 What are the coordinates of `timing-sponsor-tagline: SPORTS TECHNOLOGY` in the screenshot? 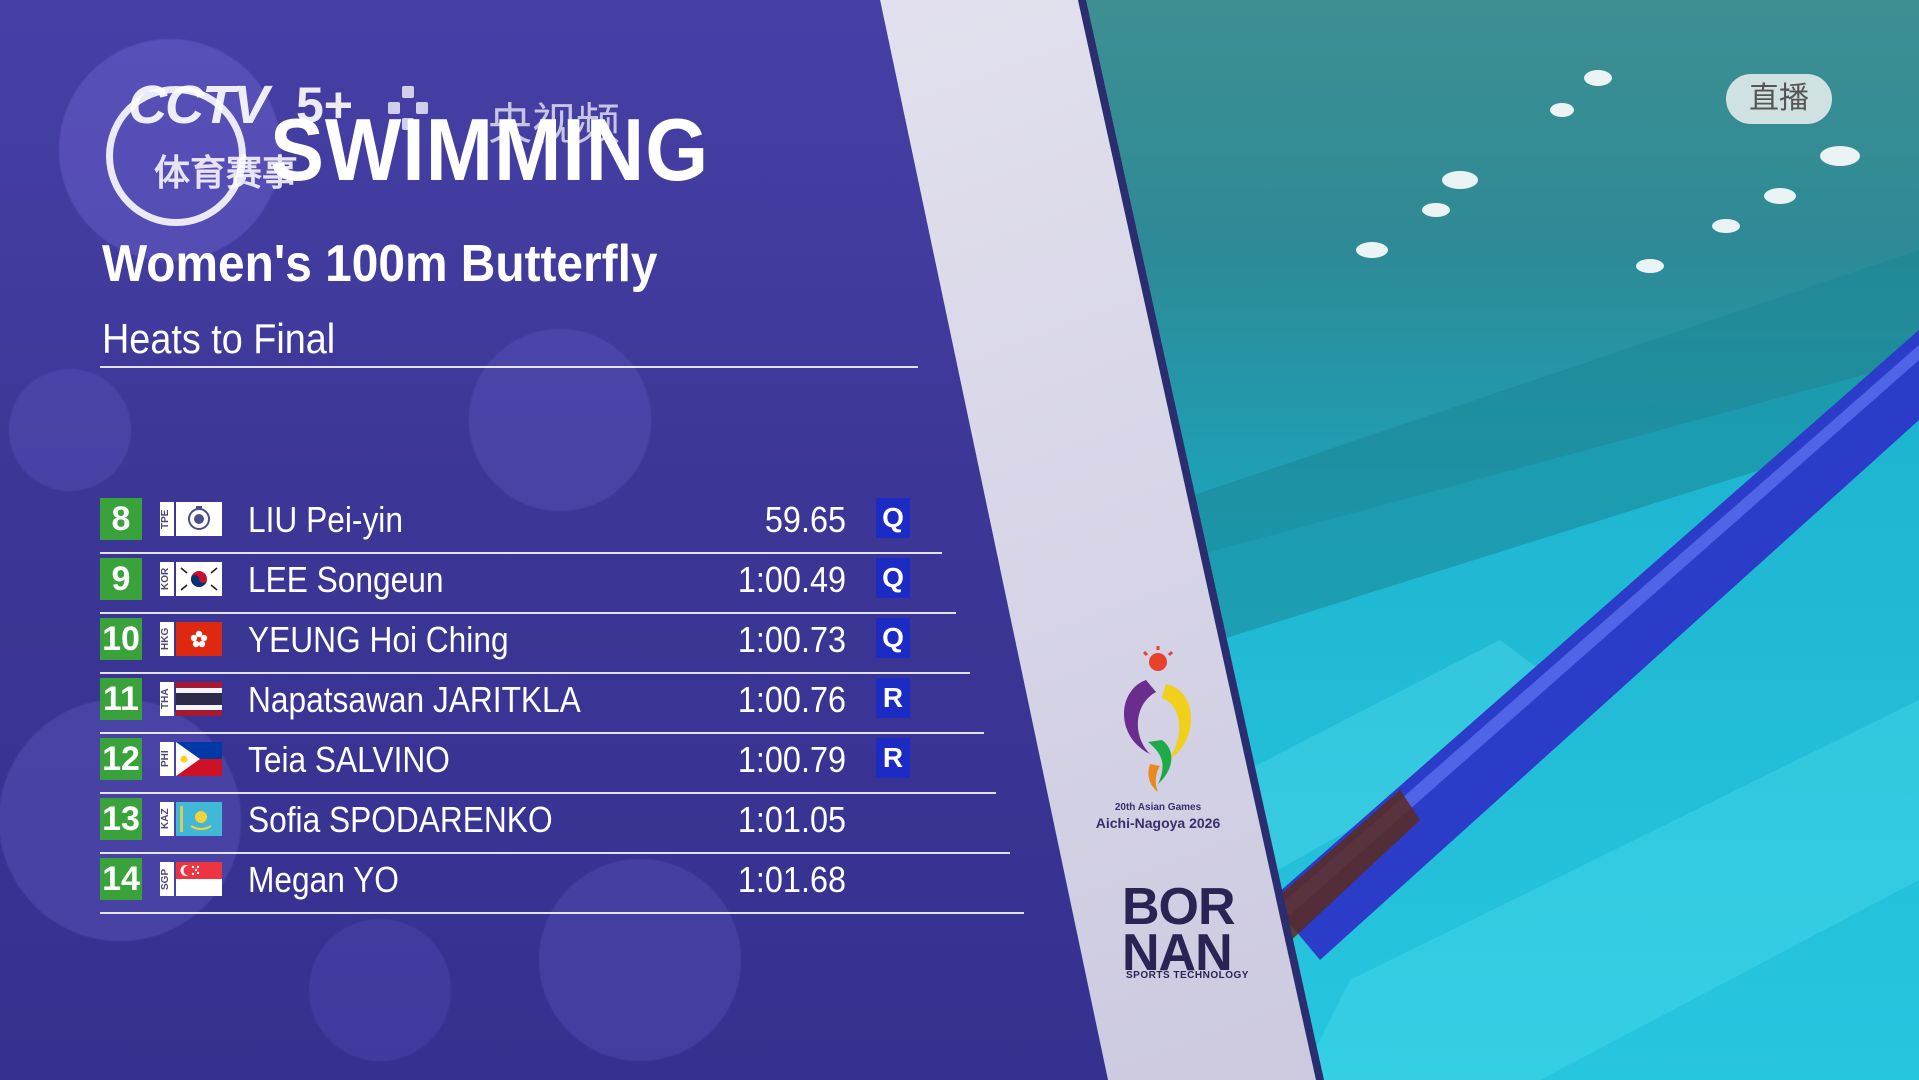 It's located at (1187, 975).